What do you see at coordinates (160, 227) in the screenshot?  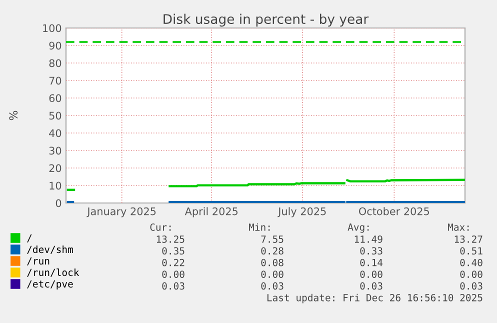 I see `text: Cur:` at bounding box center [160, 227].